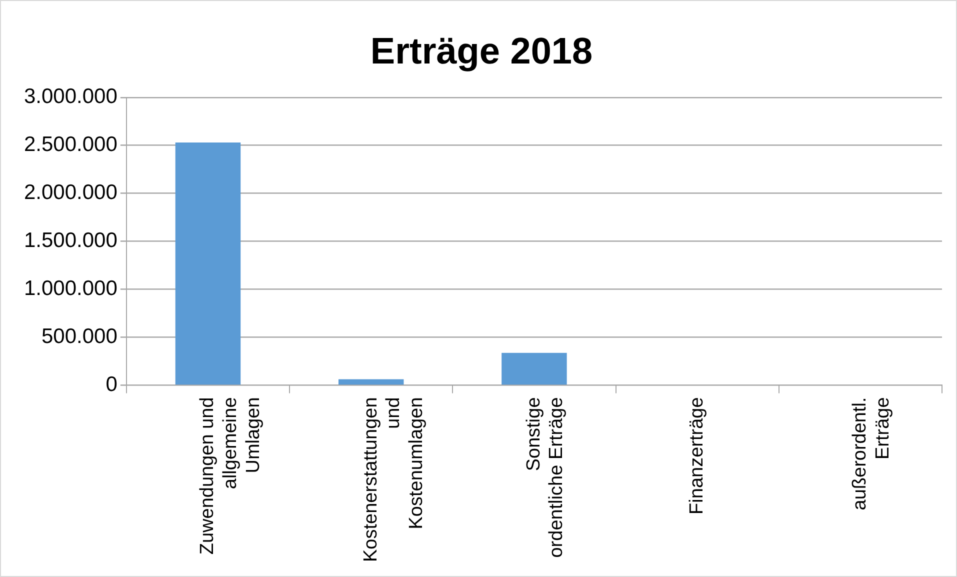 Image resolution: width=957 pixels, height=577 pixels. I want to click on x-tick-label: außerordentl. Erträge, so click(872, 453).